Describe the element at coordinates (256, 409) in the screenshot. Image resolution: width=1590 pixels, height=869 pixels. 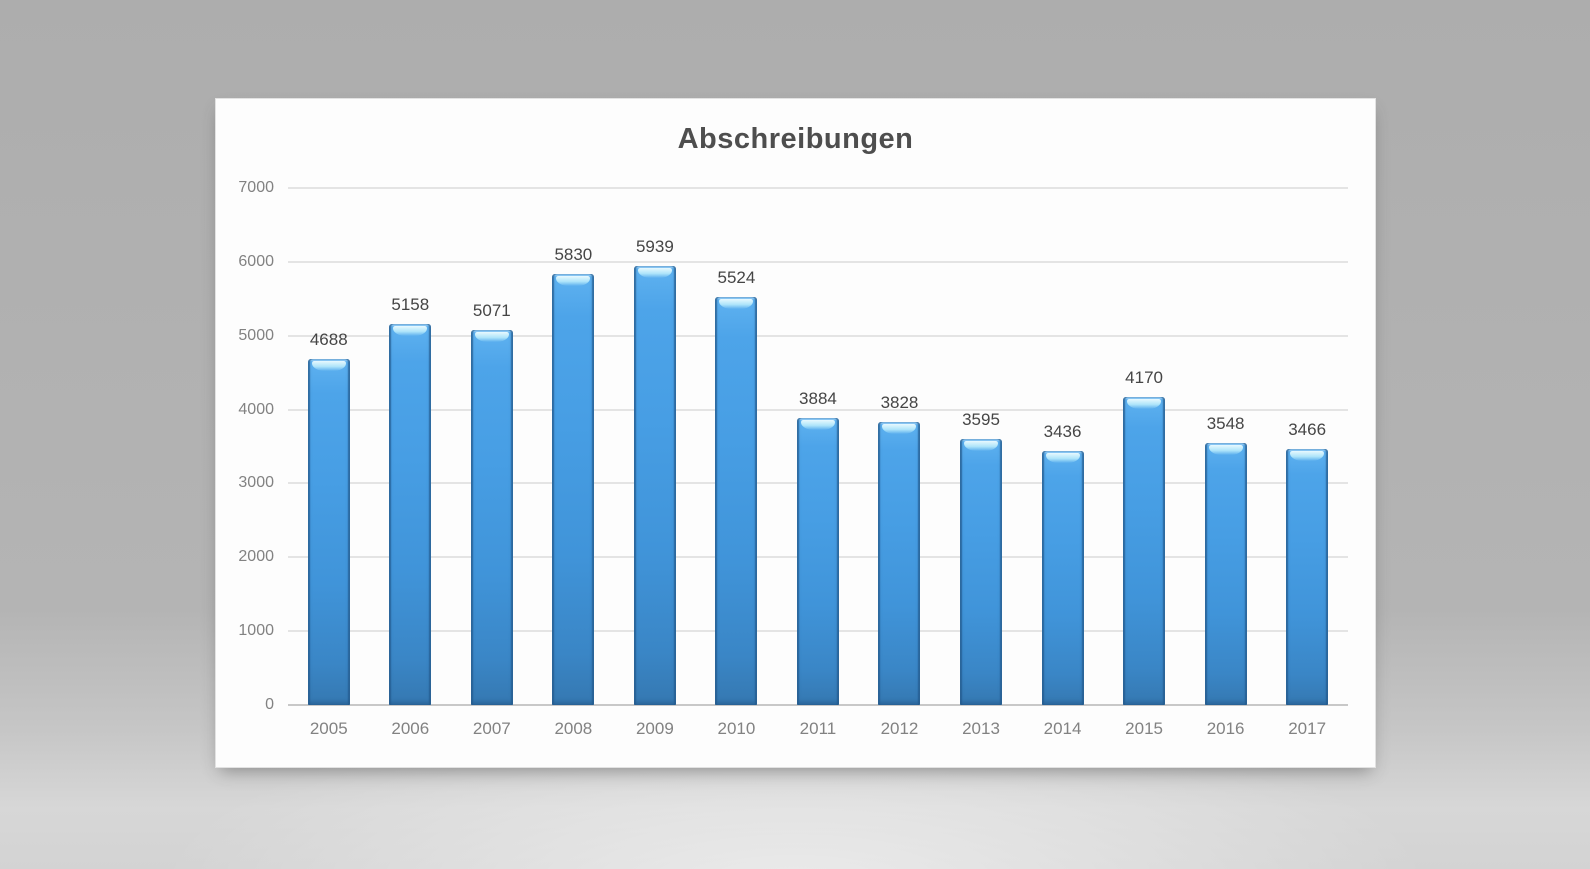
I see `y-tick-label-4000: 4000` at that location.